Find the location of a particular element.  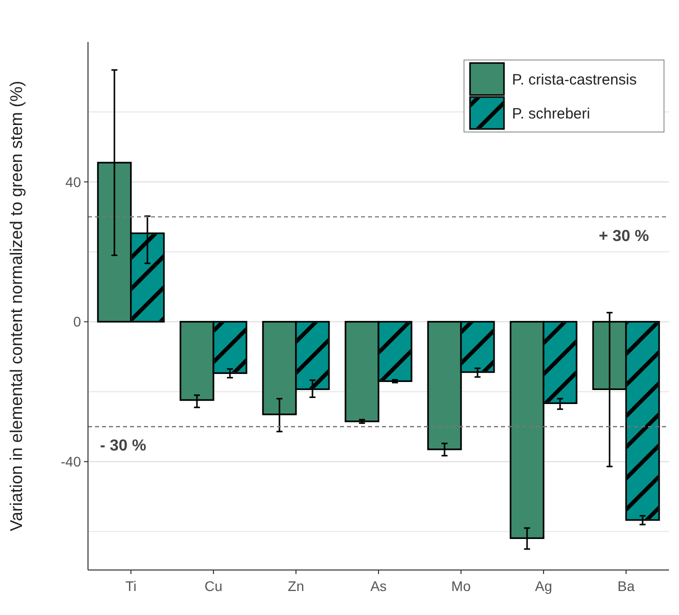

x-tick-label: Ag is located at coordinates (543, 586).